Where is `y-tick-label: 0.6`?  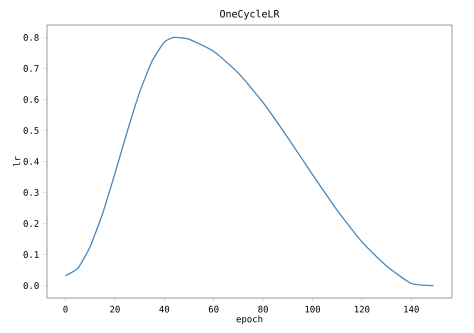 y-tick-label: 0.6 is located at coordinates (31, 99).